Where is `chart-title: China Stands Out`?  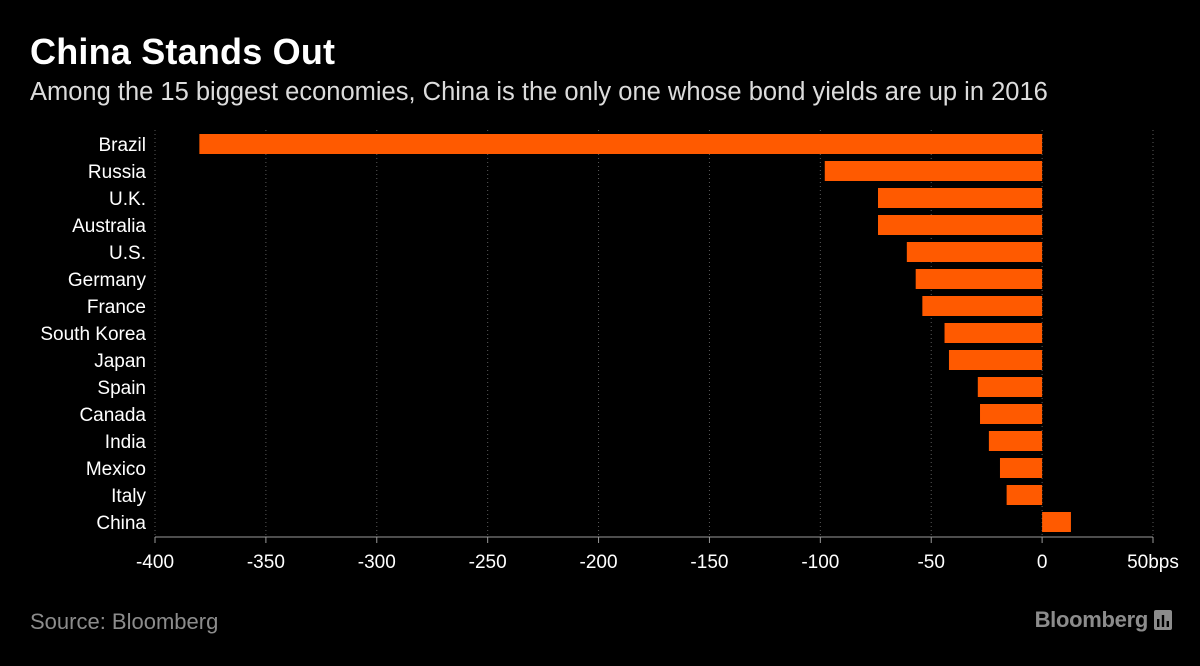 chart-title: China Stands Out is located at coordinates (183, 51).